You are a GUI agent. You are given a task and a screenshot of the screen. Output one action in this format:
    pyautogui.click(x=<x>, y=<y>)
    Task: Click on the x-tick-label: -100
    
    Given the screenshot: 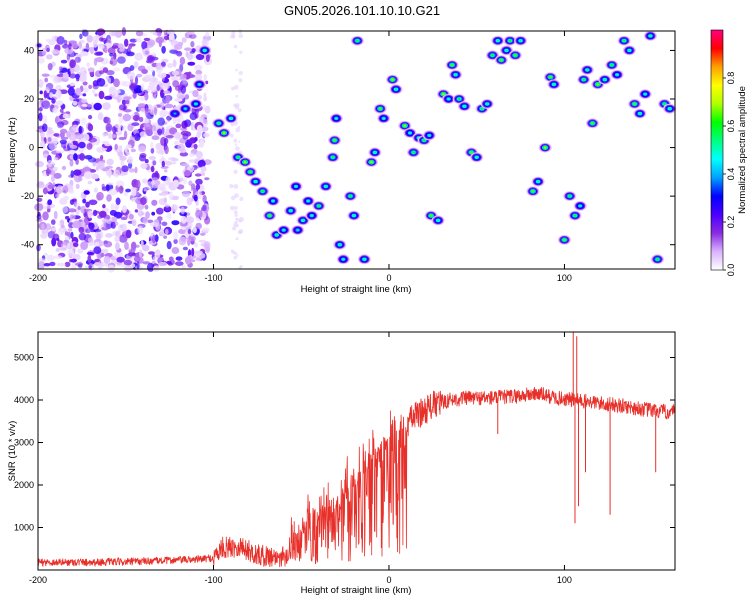 What is the action you would take?
    pyautogui.click(x=213, y=580)
    